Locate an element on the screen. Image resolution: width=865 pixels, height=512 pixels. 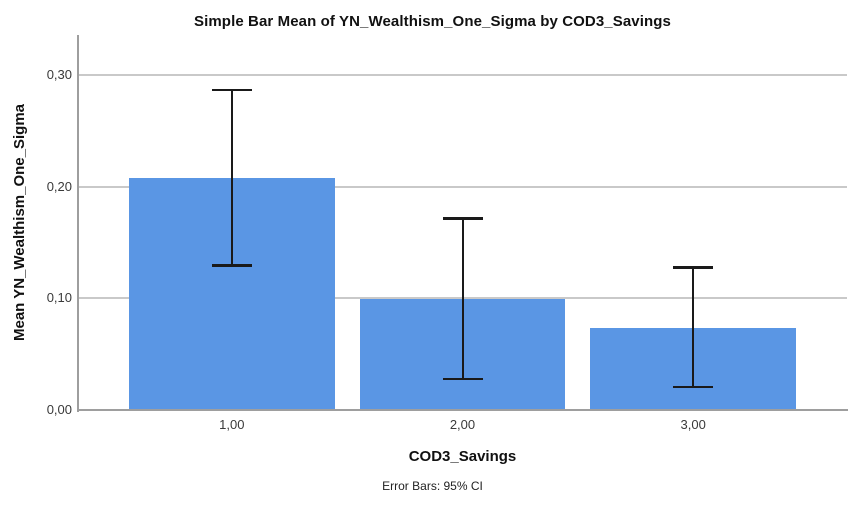
y-tick-label: 0,30 is located at coordinates (59, 75).